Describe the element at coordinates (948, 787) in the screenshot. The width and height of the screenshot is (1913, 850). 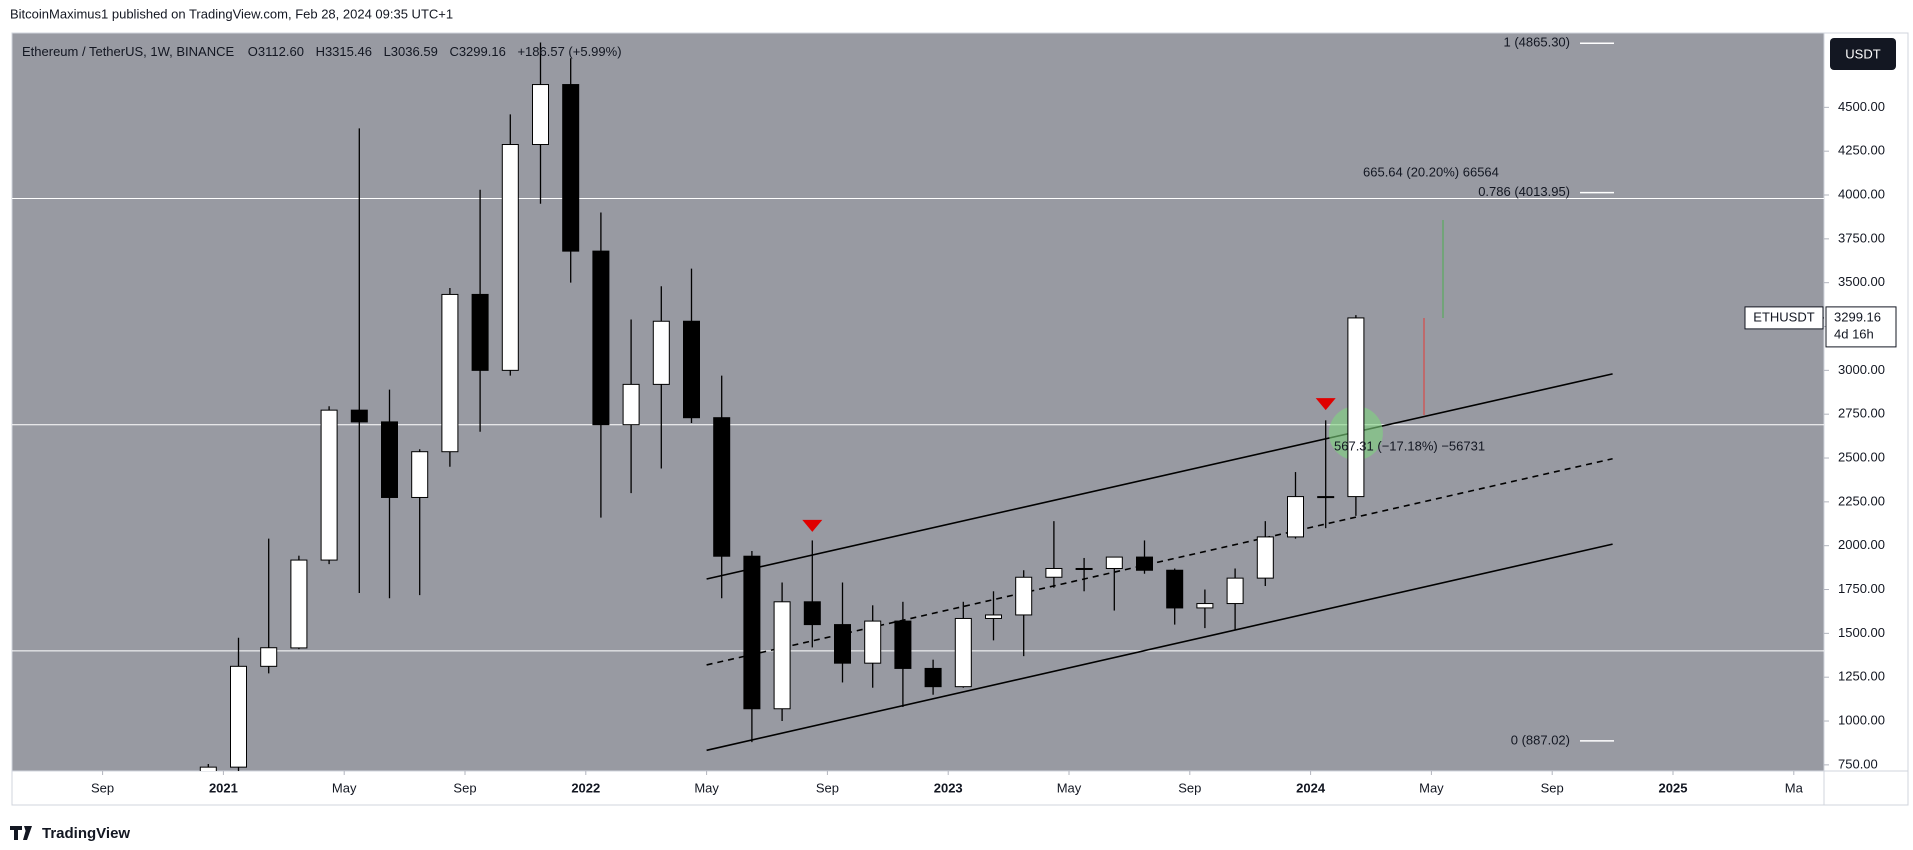
I see `x-tick-label: 2023` at that location.